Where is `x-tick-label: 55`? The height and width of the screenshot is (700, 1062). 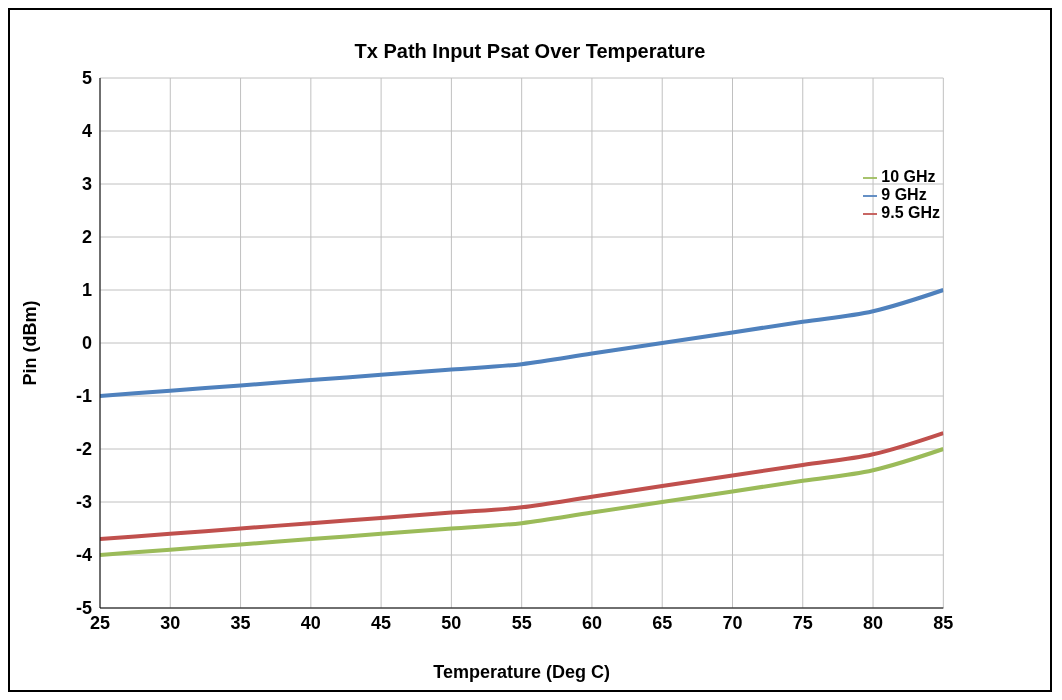
x-tick-label: 55 is located at coordinates (521, 622).